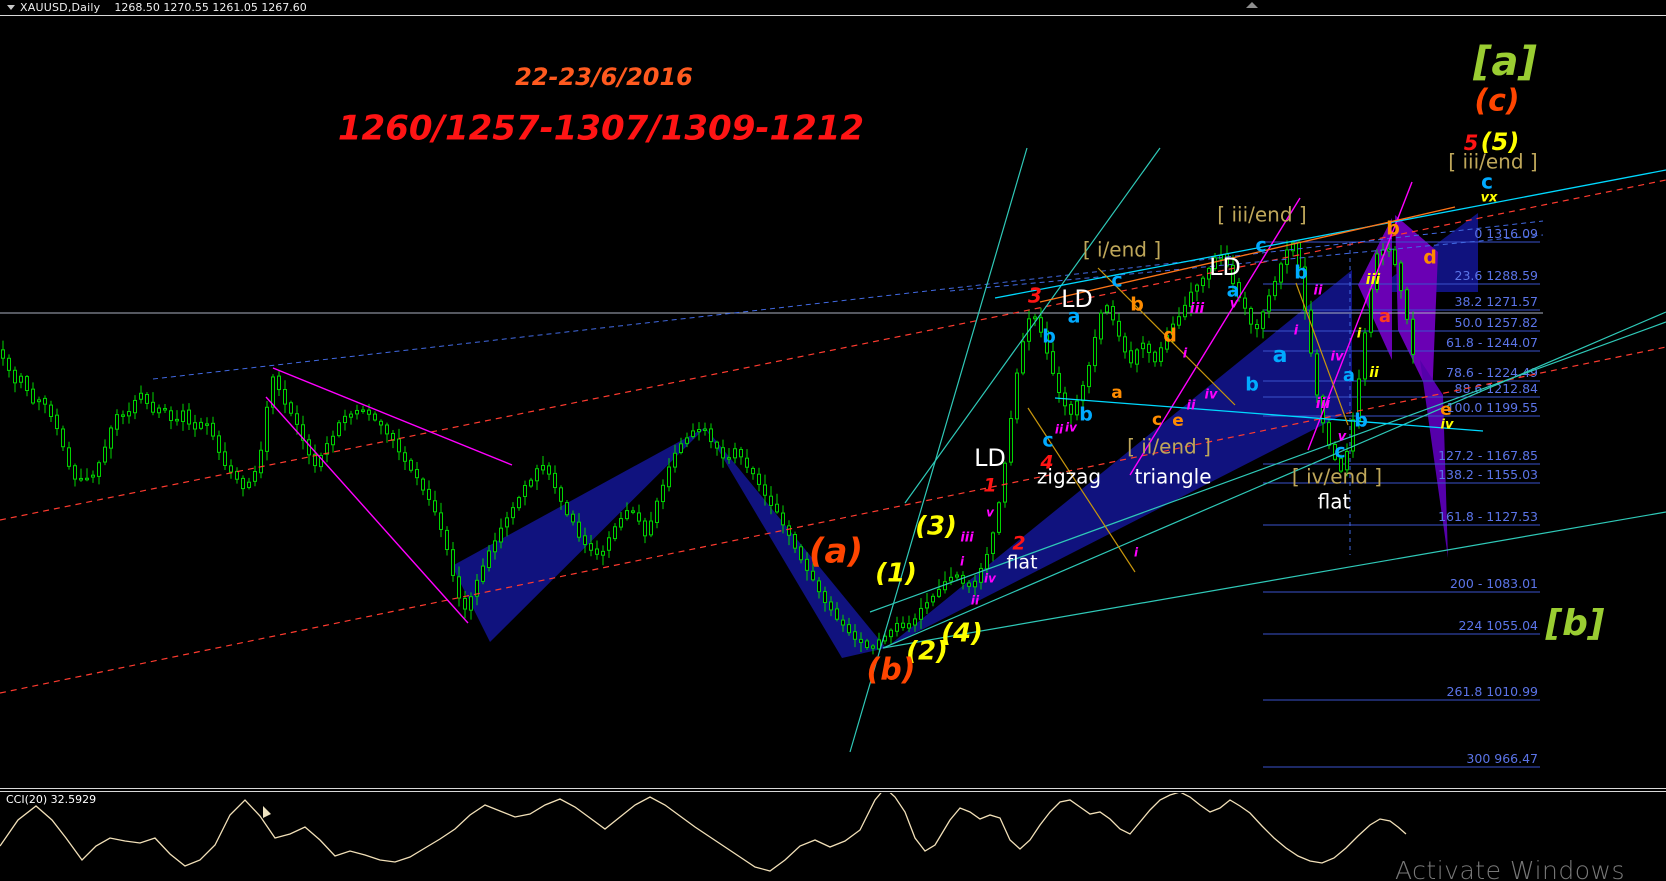  What do you see at coordinates (1252, 5) in the screenshot?
I see `panel-collapse-icon` at bounding box center [1252, 5].